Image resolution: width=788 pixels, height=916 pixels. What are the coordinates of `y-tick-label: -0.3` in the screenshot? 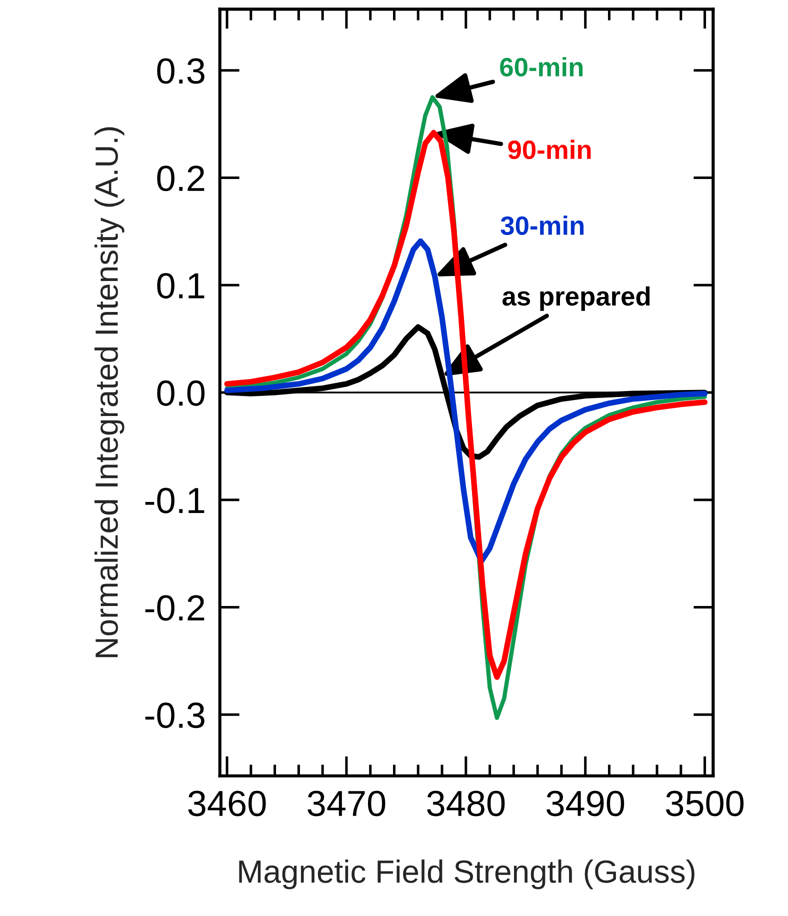 It's located at (174, 715).